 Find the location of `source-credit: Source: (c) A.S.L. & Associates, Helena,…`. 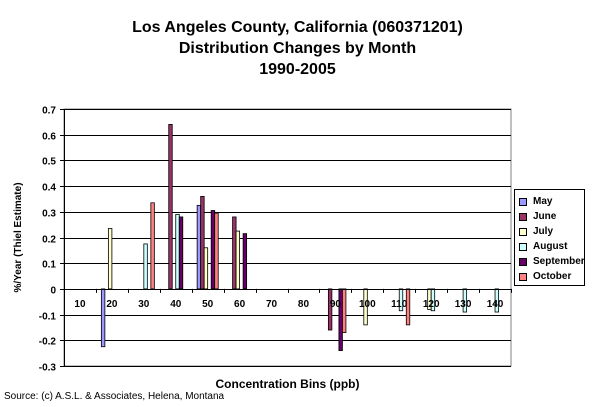

source-credit: Source: (c) A.S.L. & Associates, Helena,… is located at coordinates (114, 396).